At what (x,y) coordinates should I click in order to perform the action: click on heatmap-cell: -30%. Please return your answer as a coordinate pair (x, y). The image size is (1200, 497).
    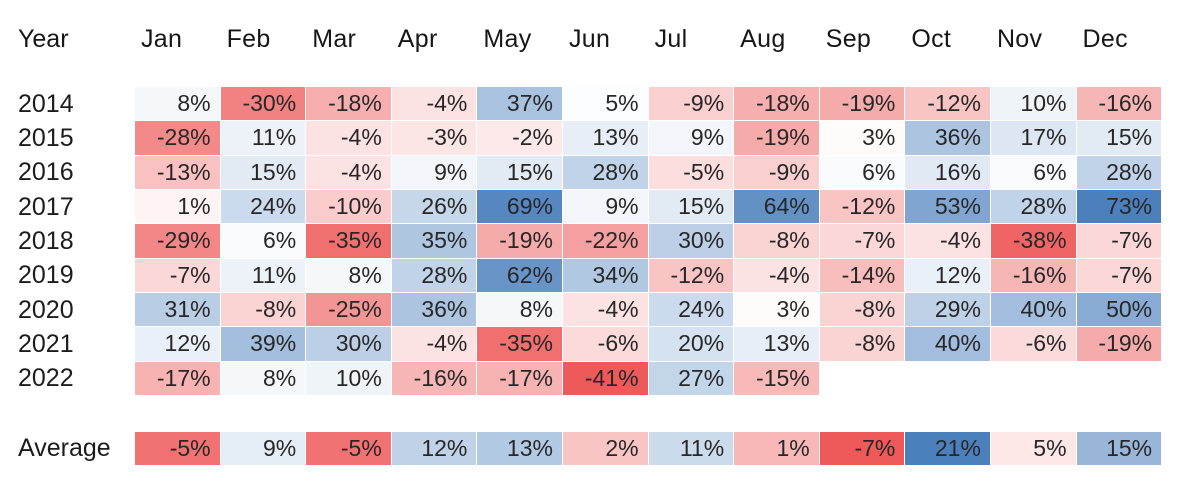
    Looking at the image, I should click on (263, 104).